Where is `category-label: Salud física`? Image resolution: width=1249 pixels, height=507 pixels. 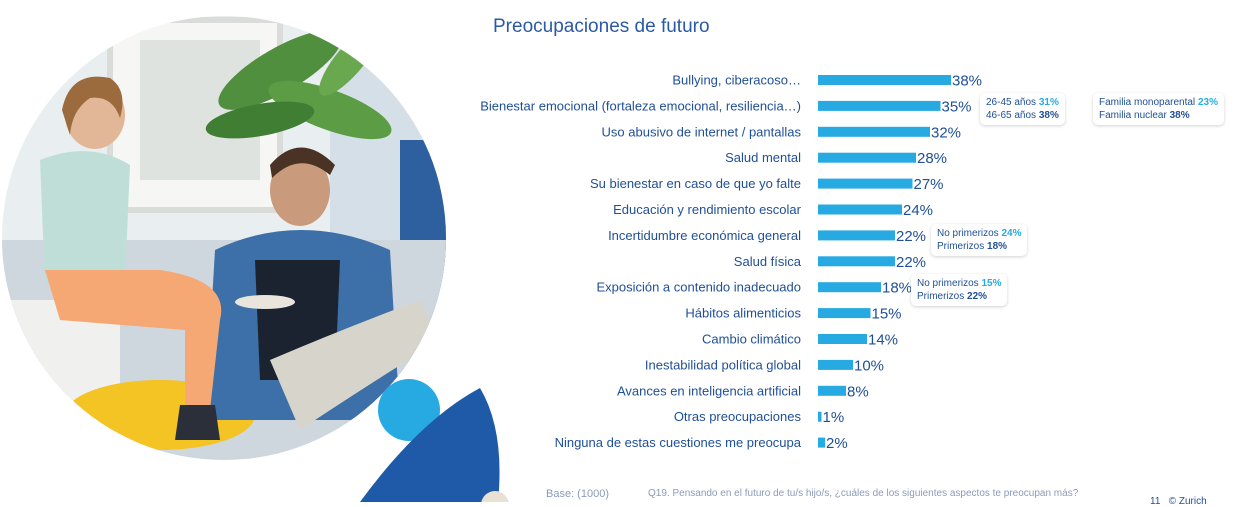 category-label: Salud física is located at coordinates (768, 261).